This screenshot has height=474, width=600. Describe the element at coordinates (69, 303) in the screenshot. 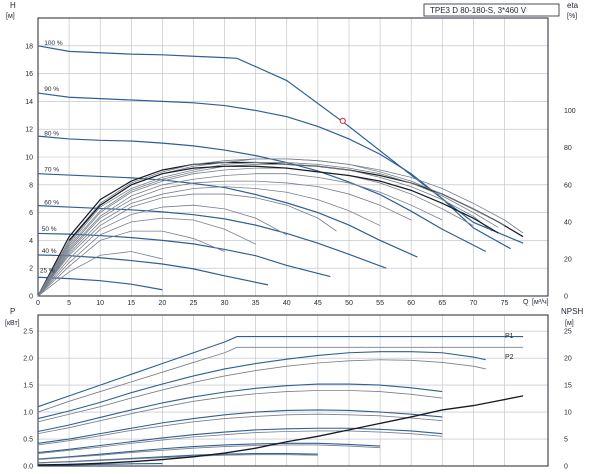

I see `x-tick-label: 5` at that location.